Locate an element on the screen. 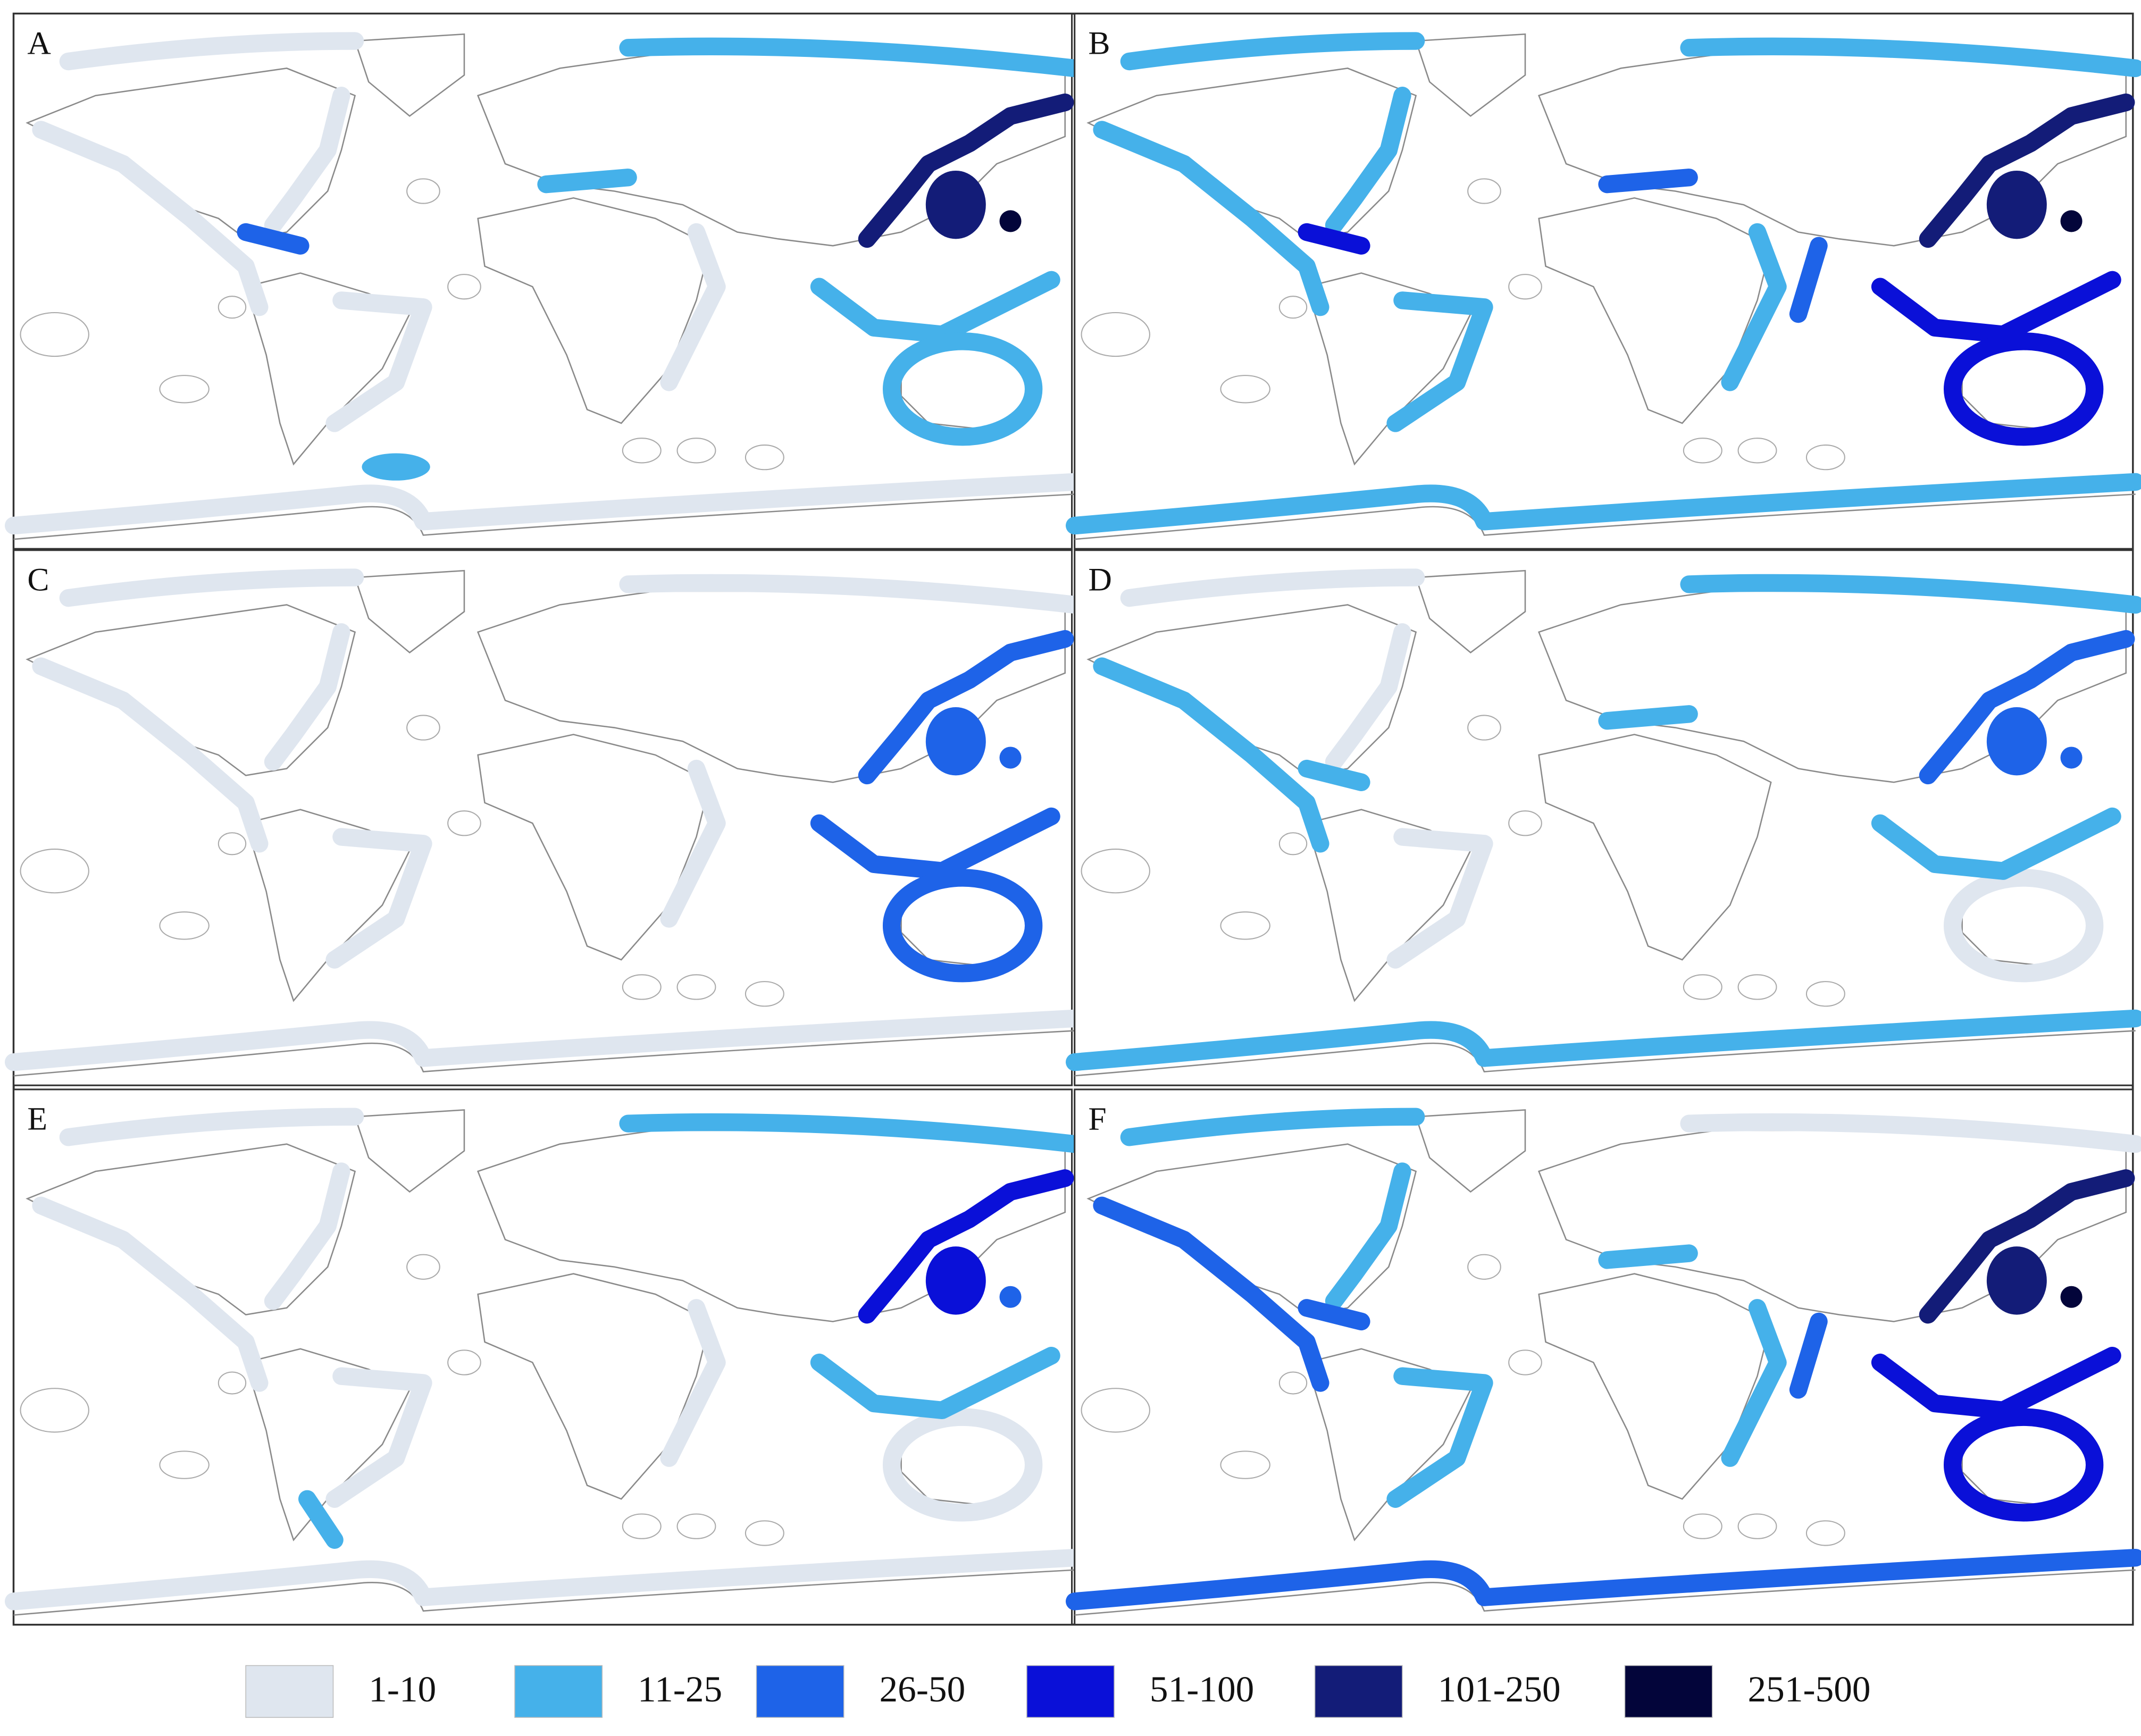 This screenshot has width=2141, height=1736. panel-label: A is located at coordinates (39, 43).